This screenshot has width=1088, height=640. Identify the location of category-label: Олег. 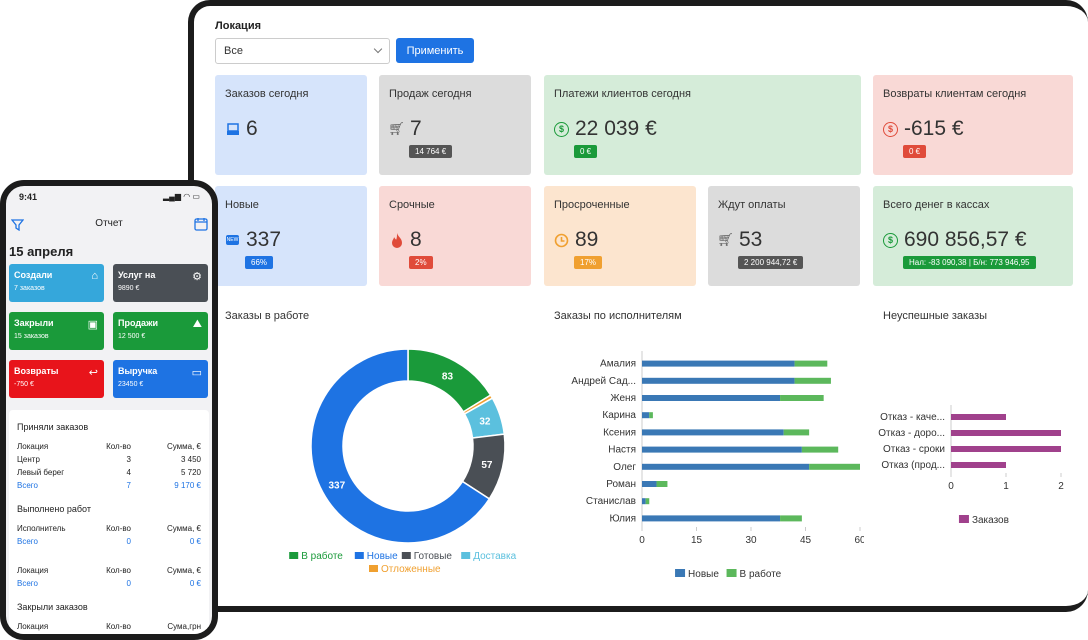
(624, 467).